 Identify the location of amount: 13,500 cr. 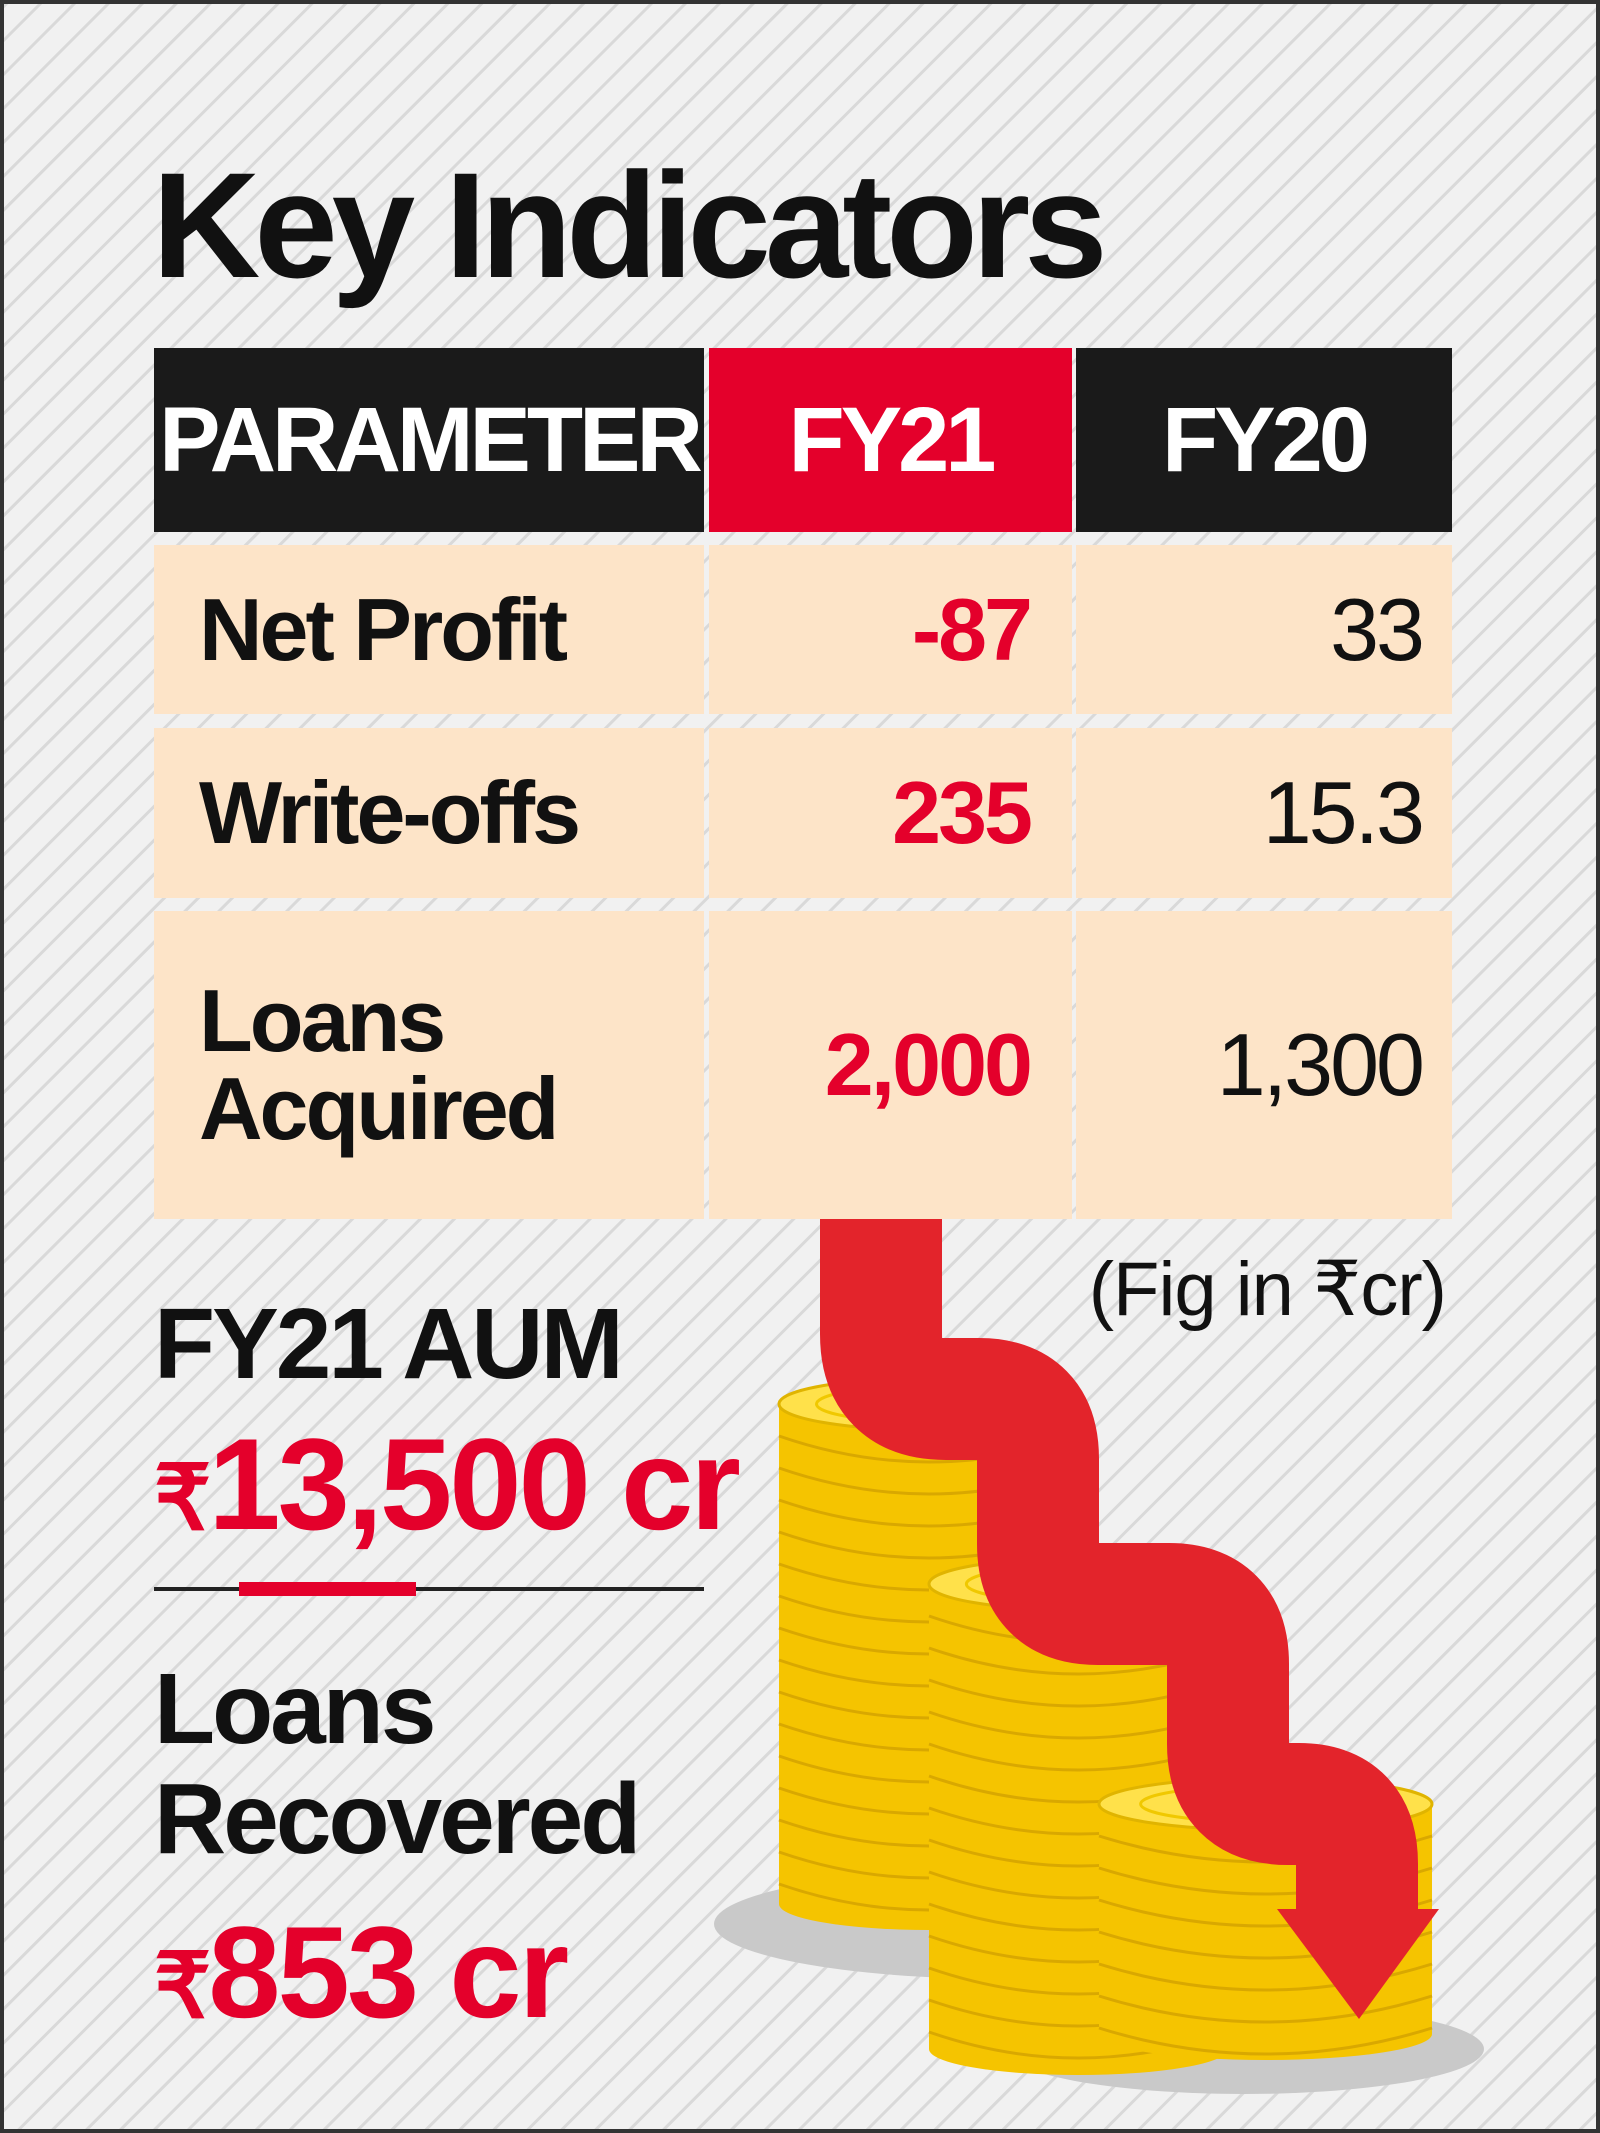
(474, 1484).